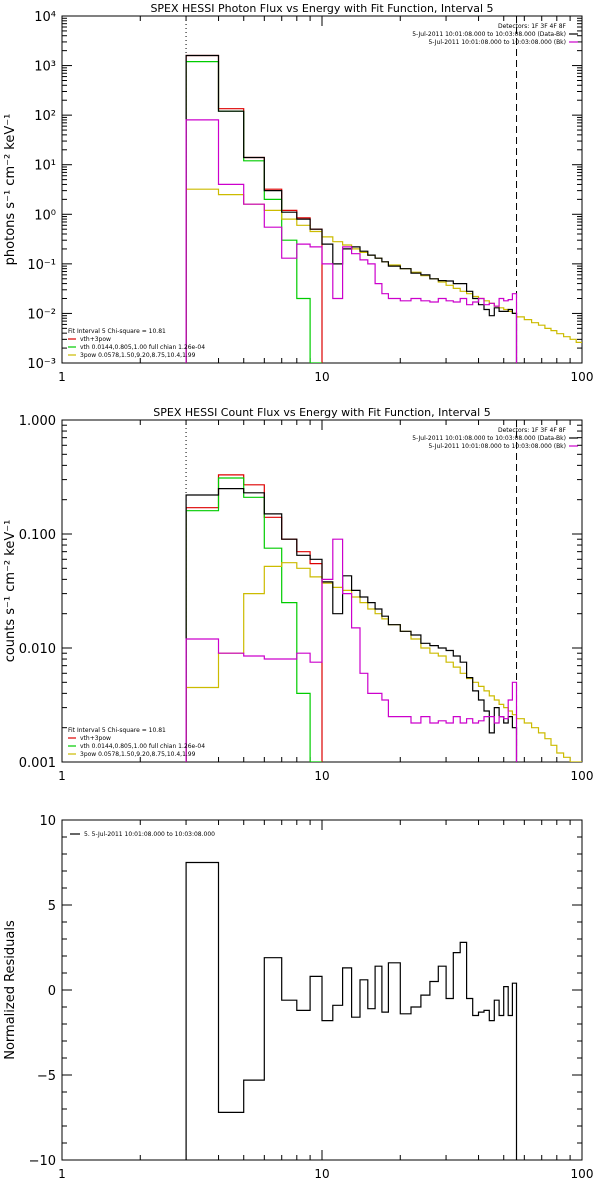  I want to click on y-tick-label: 10⁻³, so click(41, 364).